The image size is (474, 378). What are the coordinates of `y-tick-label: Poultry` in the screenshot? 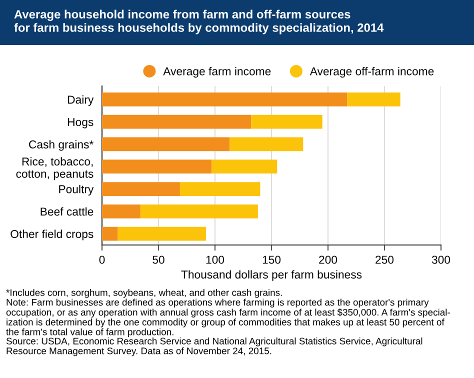 It's located at (76, 190).